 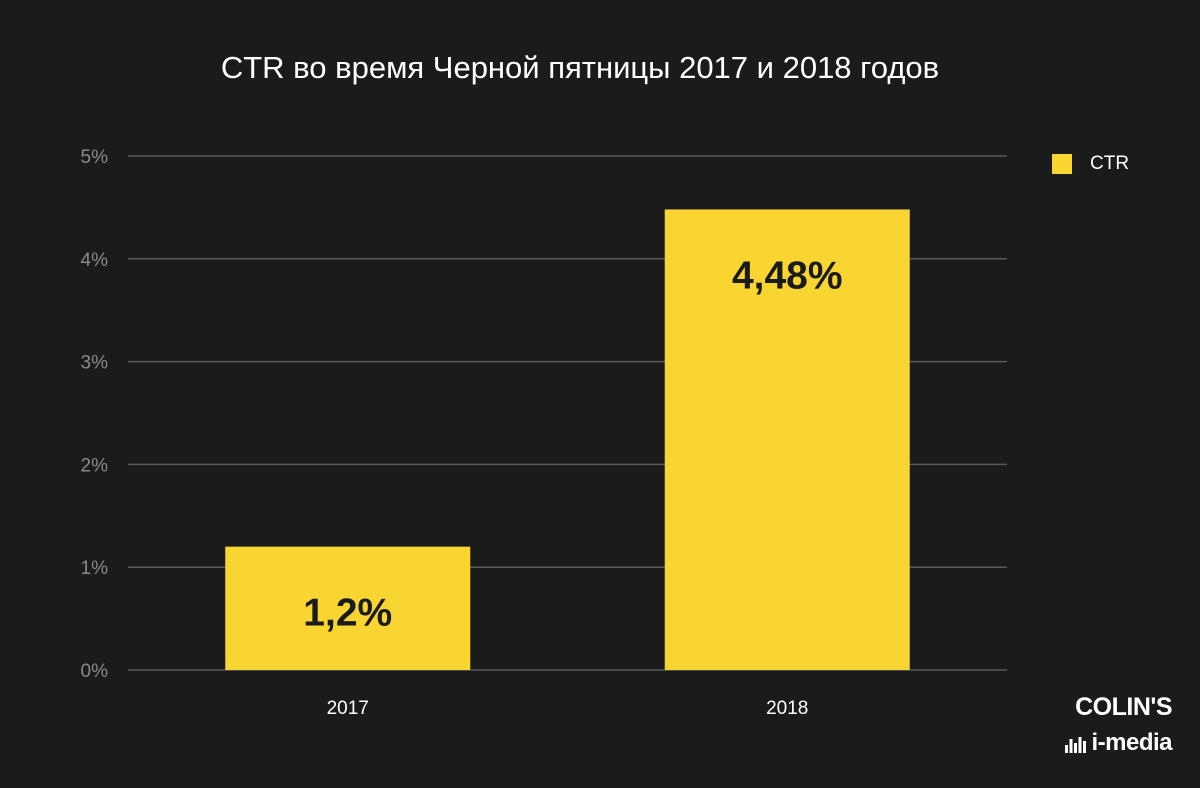 I want to click on legend-swatch, so click(x=1062, y=164).